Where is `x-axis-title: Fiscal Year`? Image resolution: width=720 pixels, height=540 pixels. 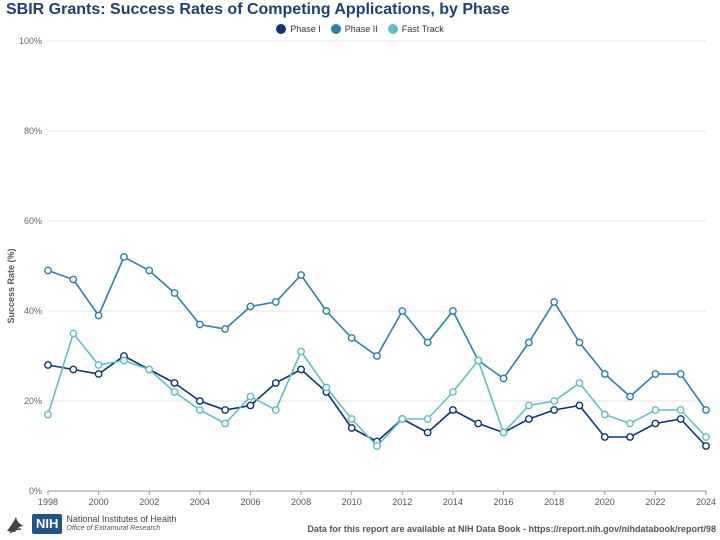
x-axis-title: Fiscal Year is located at coordinates (377, 511).